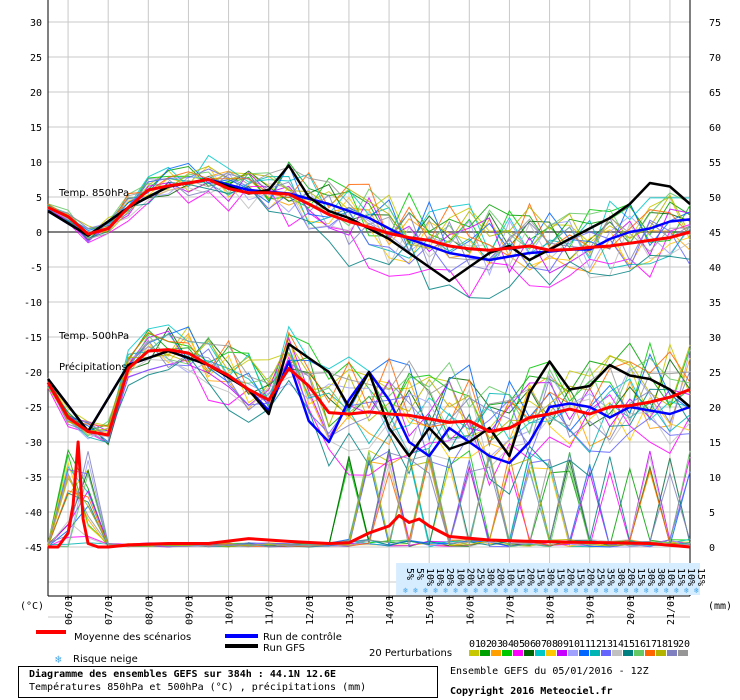  I want to click on perturbation-id: 11, so click(585, 644).